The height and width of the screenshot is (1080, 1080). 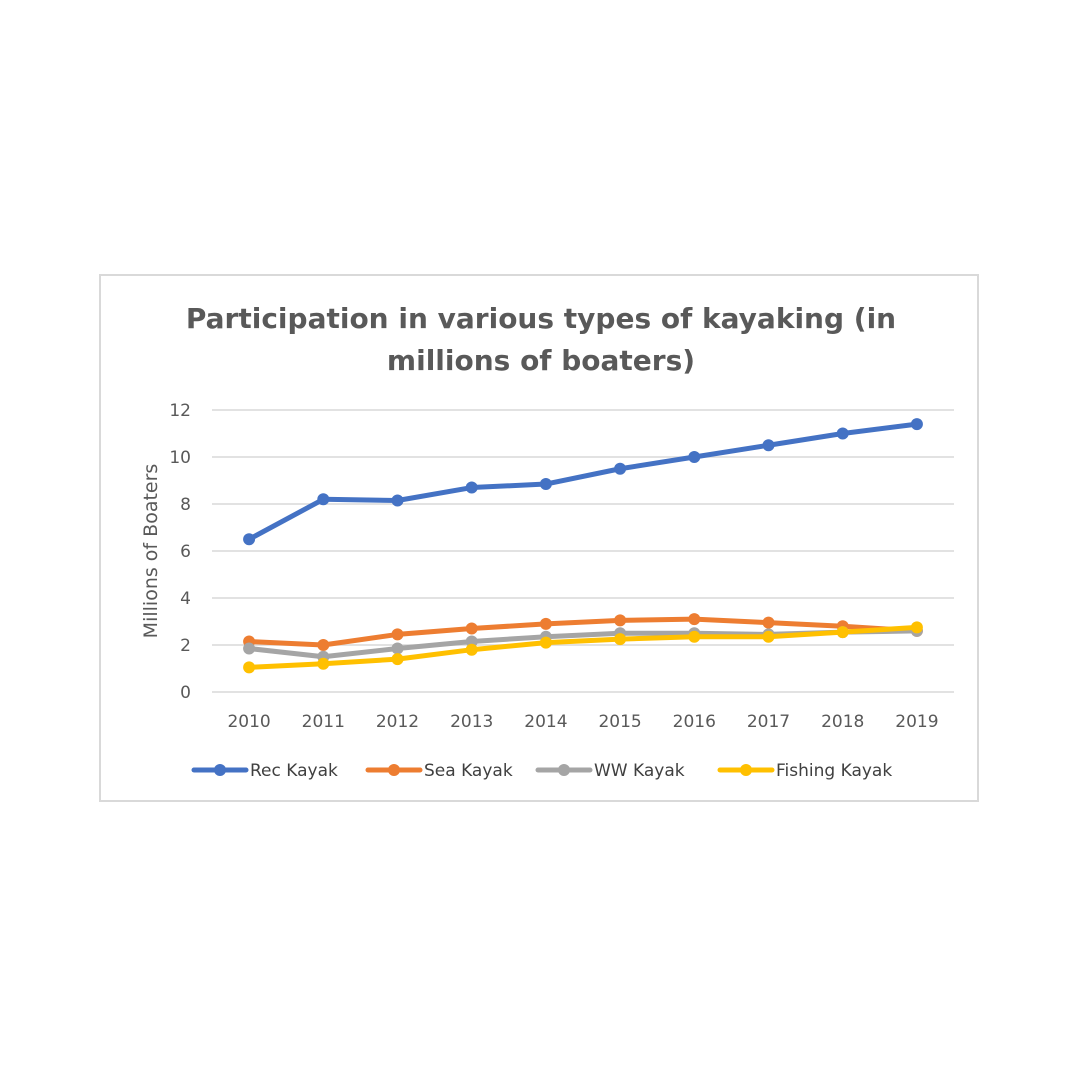 I want to click on series-line-fishing-kayak, so click(x=583, y=647).